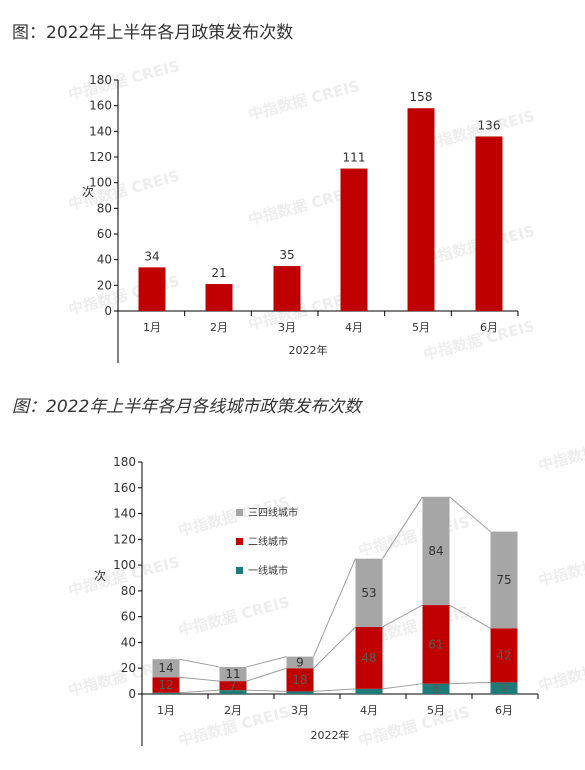  I want to click on segment-value-label: 48, so click(368, 658).